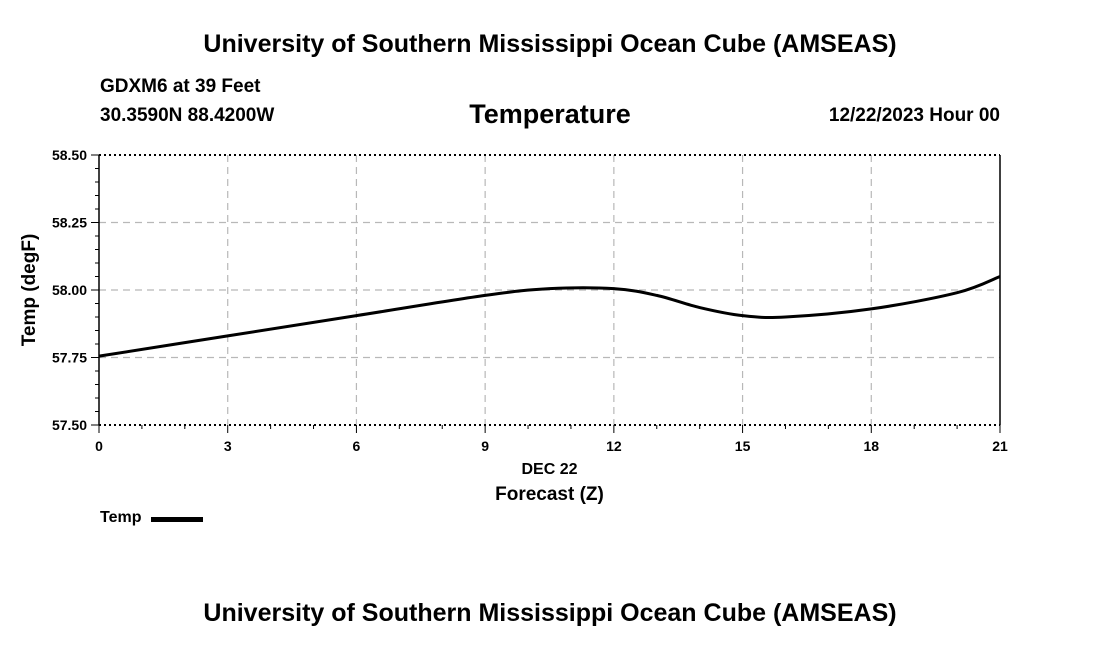 The height and width of the screenshot is (650, 1100). Describe the element at coordinates (69, 358) in the screenshot. I see `y-tick-label: 57.75` at that location.